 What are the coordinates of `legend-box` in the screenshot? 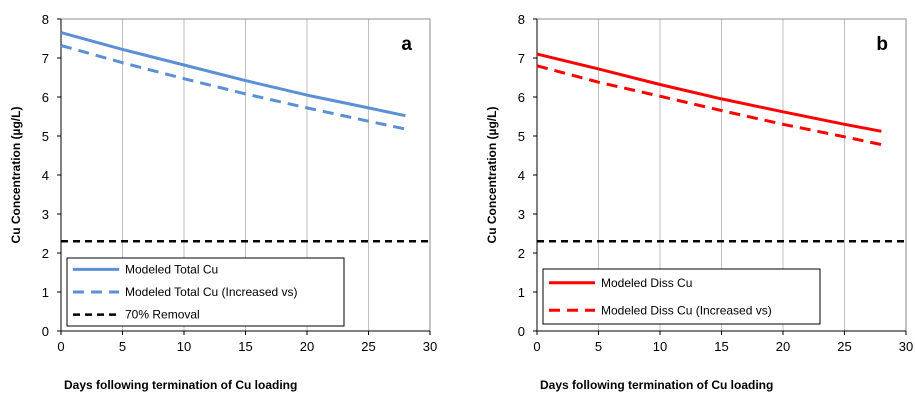 It's located at (681, 296).